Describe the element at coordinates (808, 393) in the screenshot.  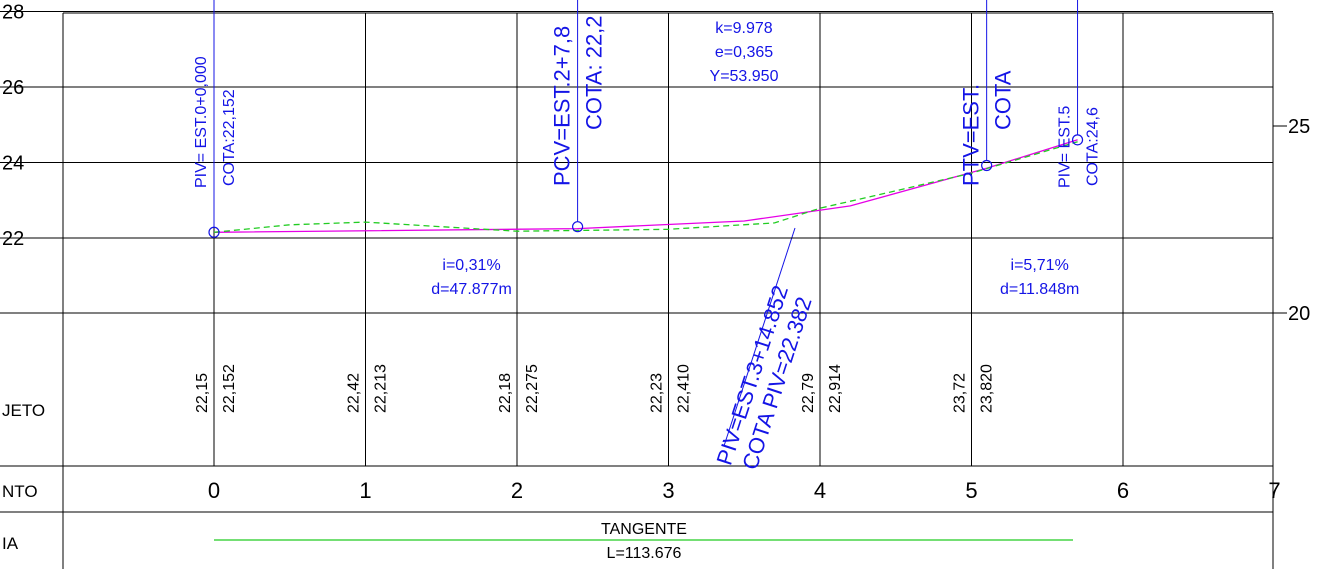
I see `terrain-elevation-value: 22,79` at that location.